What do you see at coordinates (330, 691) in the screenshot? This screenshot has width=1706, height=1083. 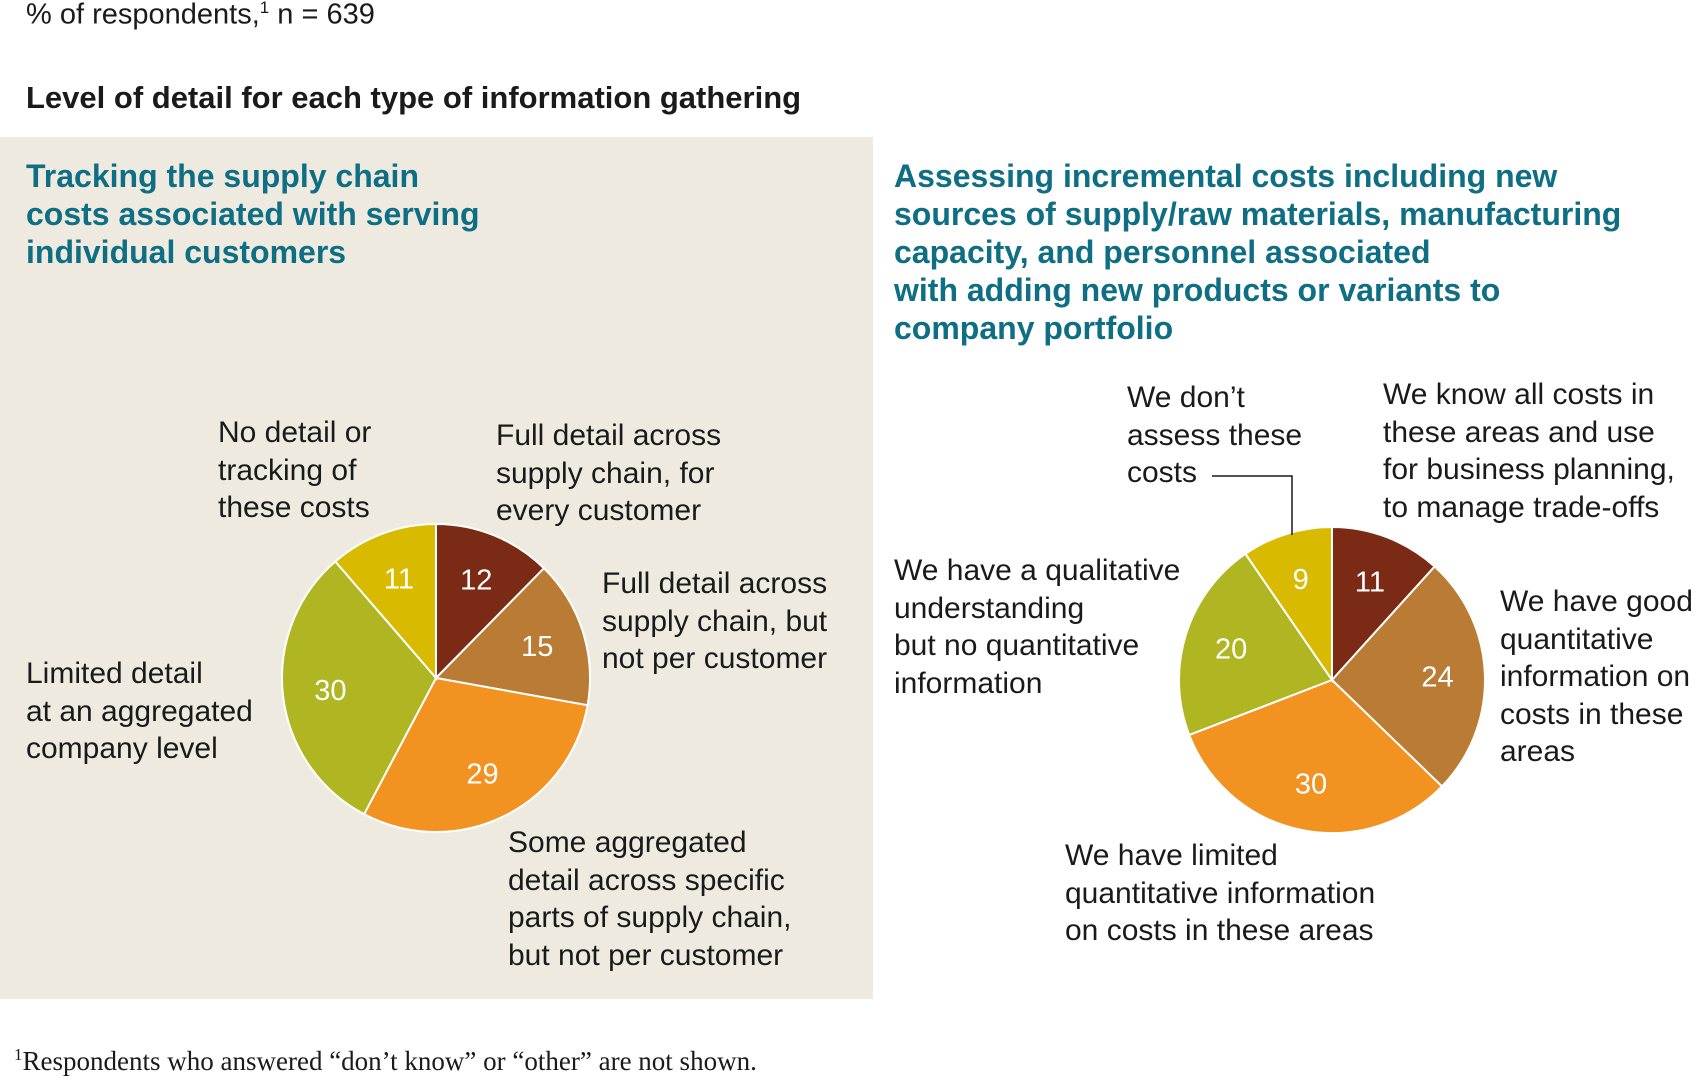 I see `left-pie-value-3: 30` at bounding box center [330, 691].